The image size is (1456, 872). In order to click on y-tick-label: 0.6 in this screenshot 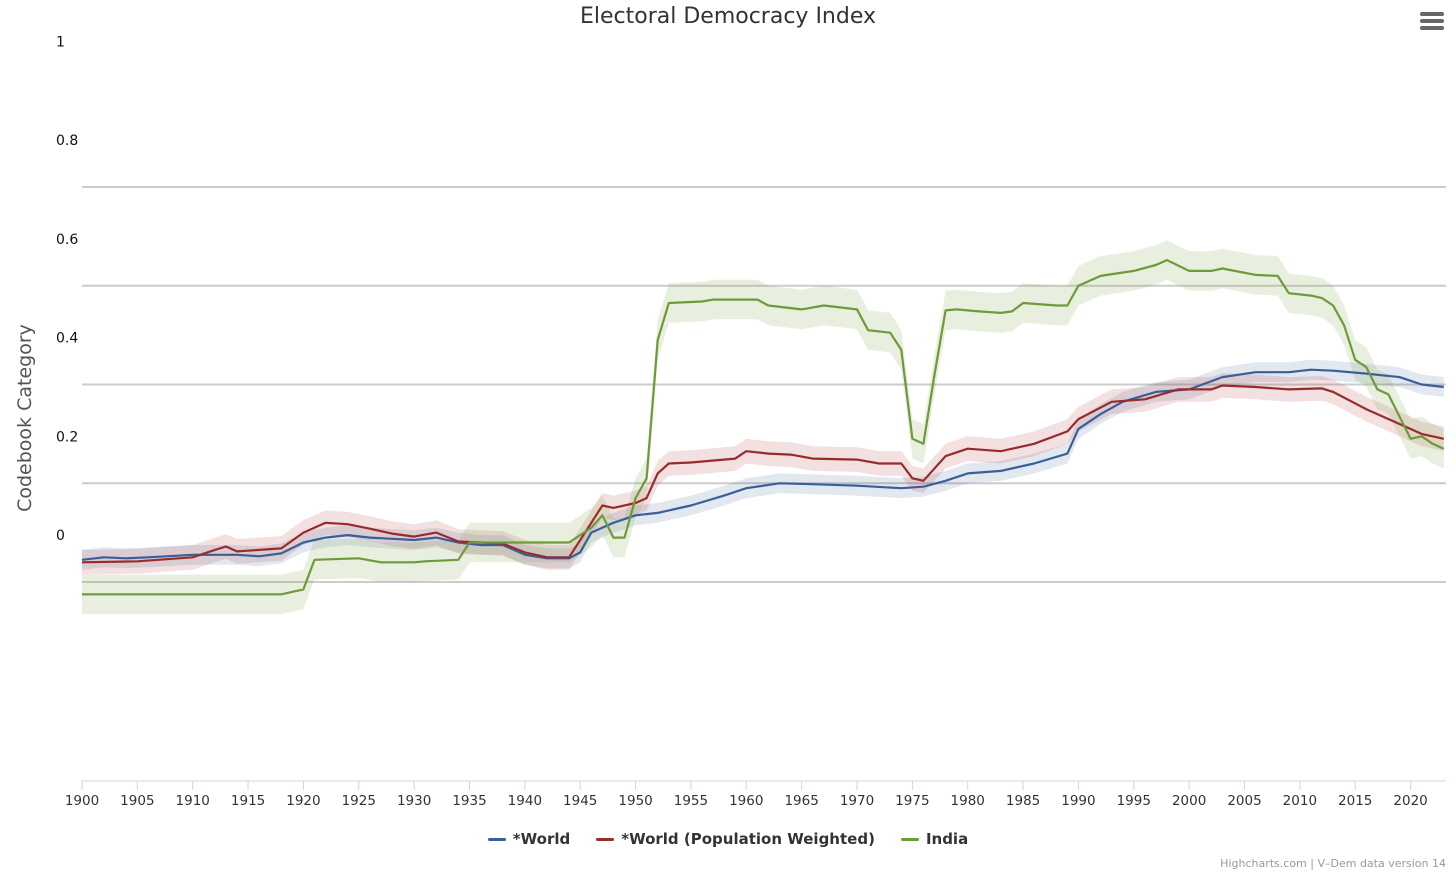, I will do `click(67, 240)`.